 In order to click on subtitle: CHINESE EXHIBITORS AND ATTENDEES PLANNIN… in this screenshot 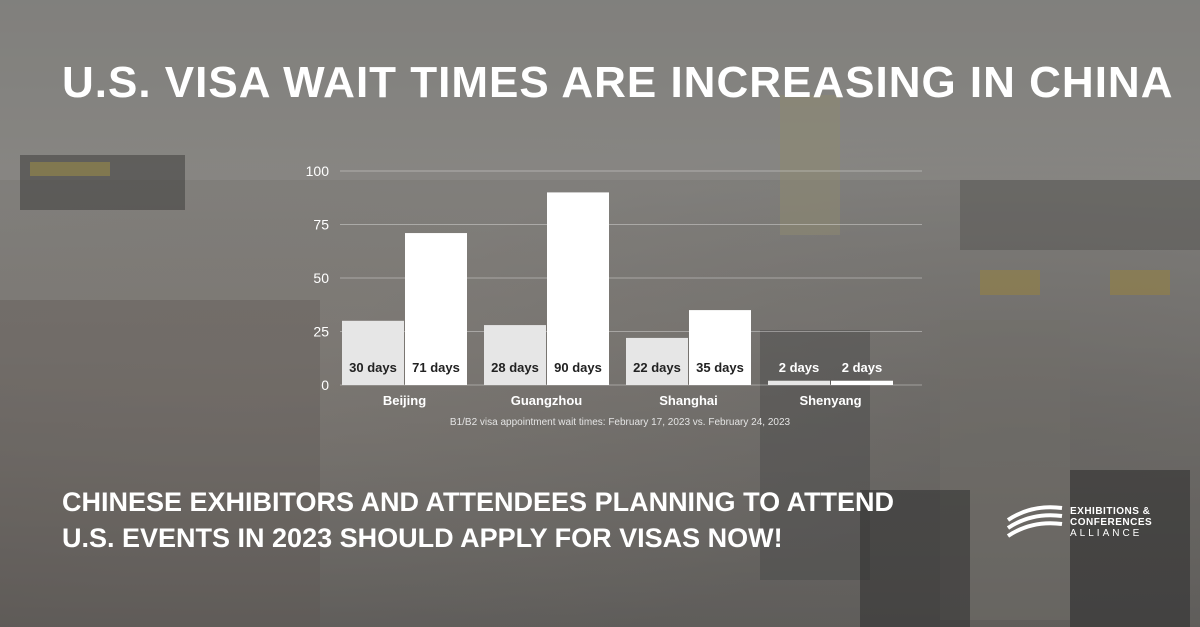, I will do `click(522, 520)`.